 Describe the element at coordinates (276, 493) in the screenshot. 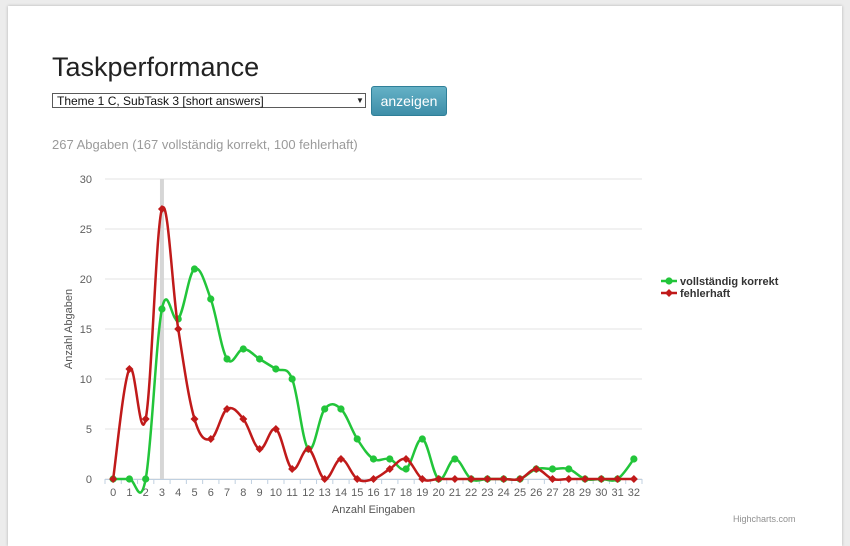

I see `x-tick-label: 10` at that location.